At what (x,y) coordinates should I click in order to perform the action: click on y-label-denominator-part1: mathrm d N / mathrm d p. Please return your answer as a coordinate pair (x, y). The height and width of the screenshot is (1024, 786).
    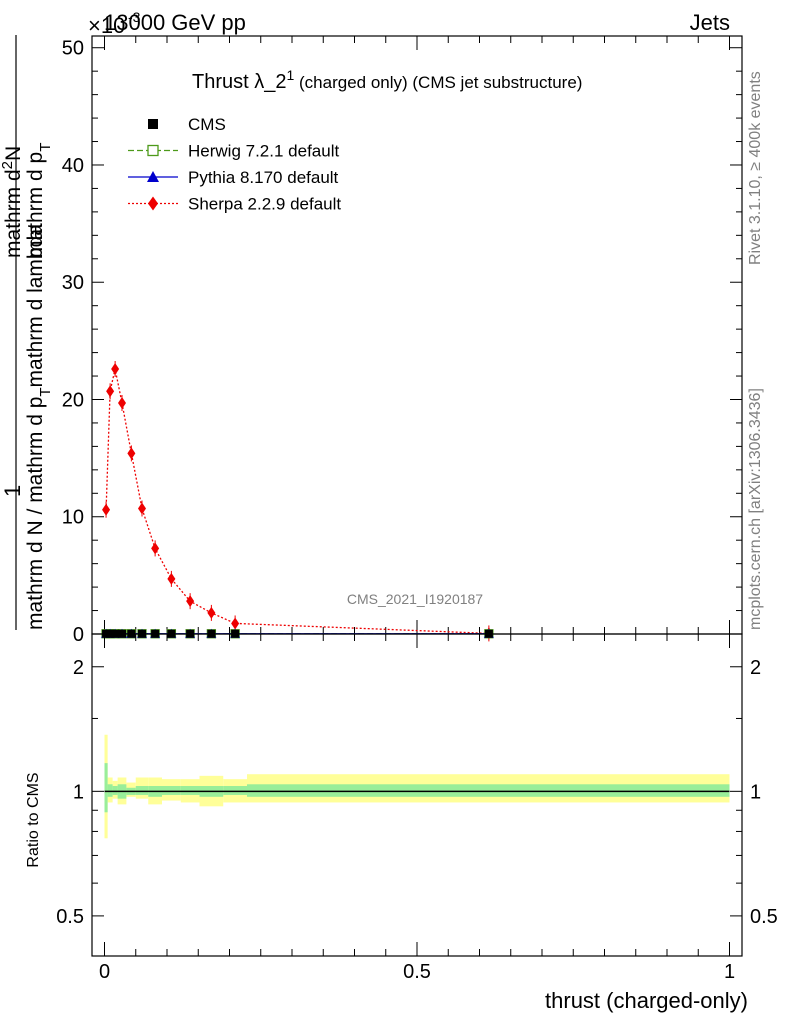
    Looking at the image, I should click on (35, 513).